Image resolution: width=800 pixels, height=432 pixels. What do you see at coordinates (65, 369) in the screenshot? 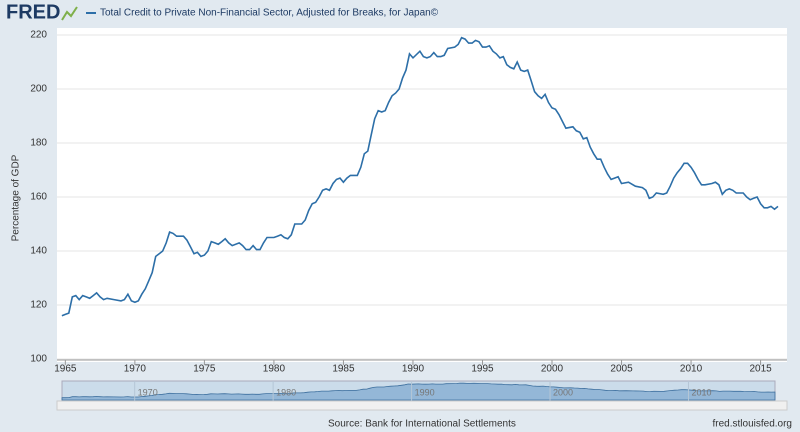
I see `x-tick-label: 1965` at bounding box center [65, 369].